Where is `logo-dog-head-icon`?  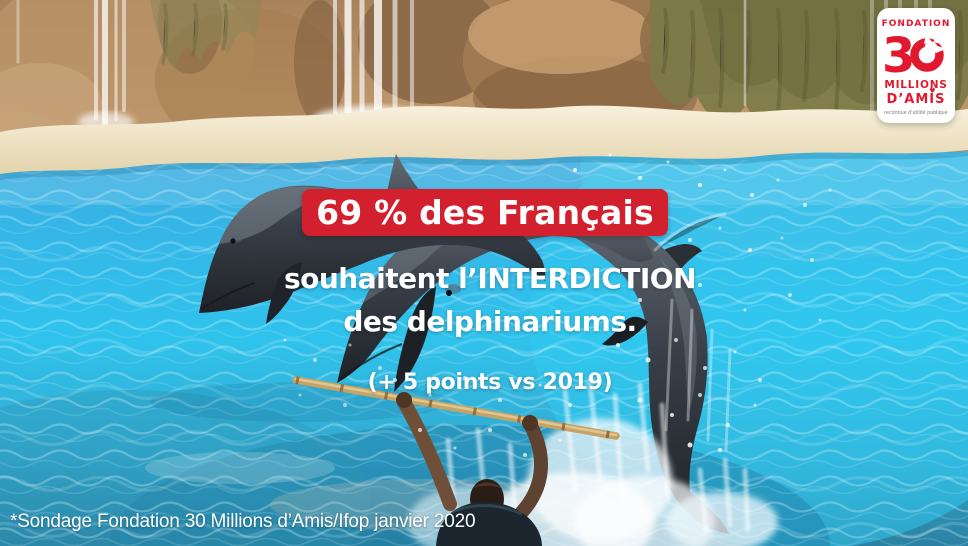 logo-dog-head-icon is located at coordinates (935, 44).